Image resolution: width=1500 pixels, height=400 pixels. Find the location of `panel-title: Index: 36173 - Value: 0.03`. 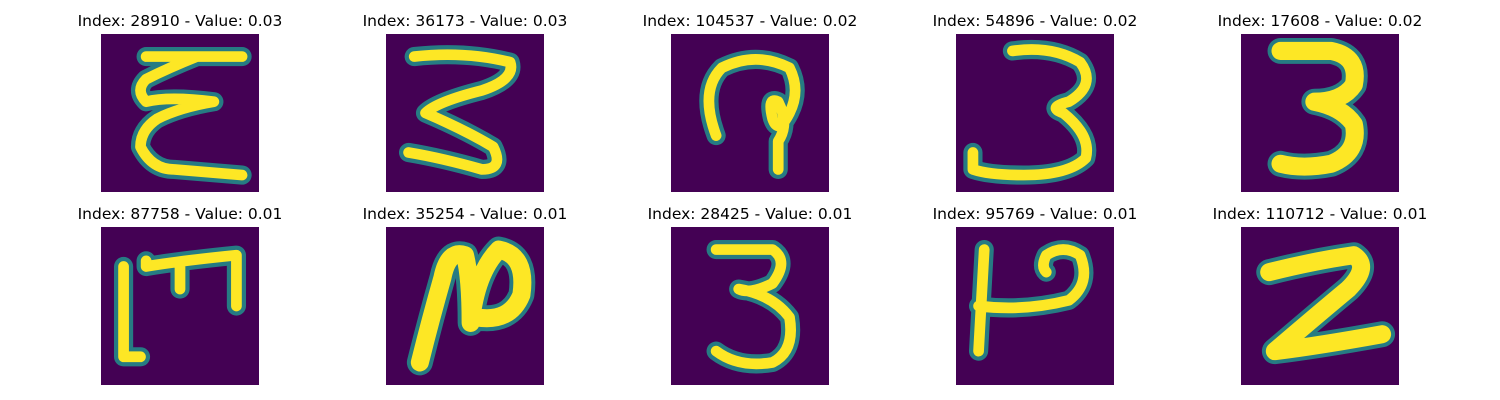

panel-title: Index: 36173 - Value: 0.03 is located at coordinates (465, 21).